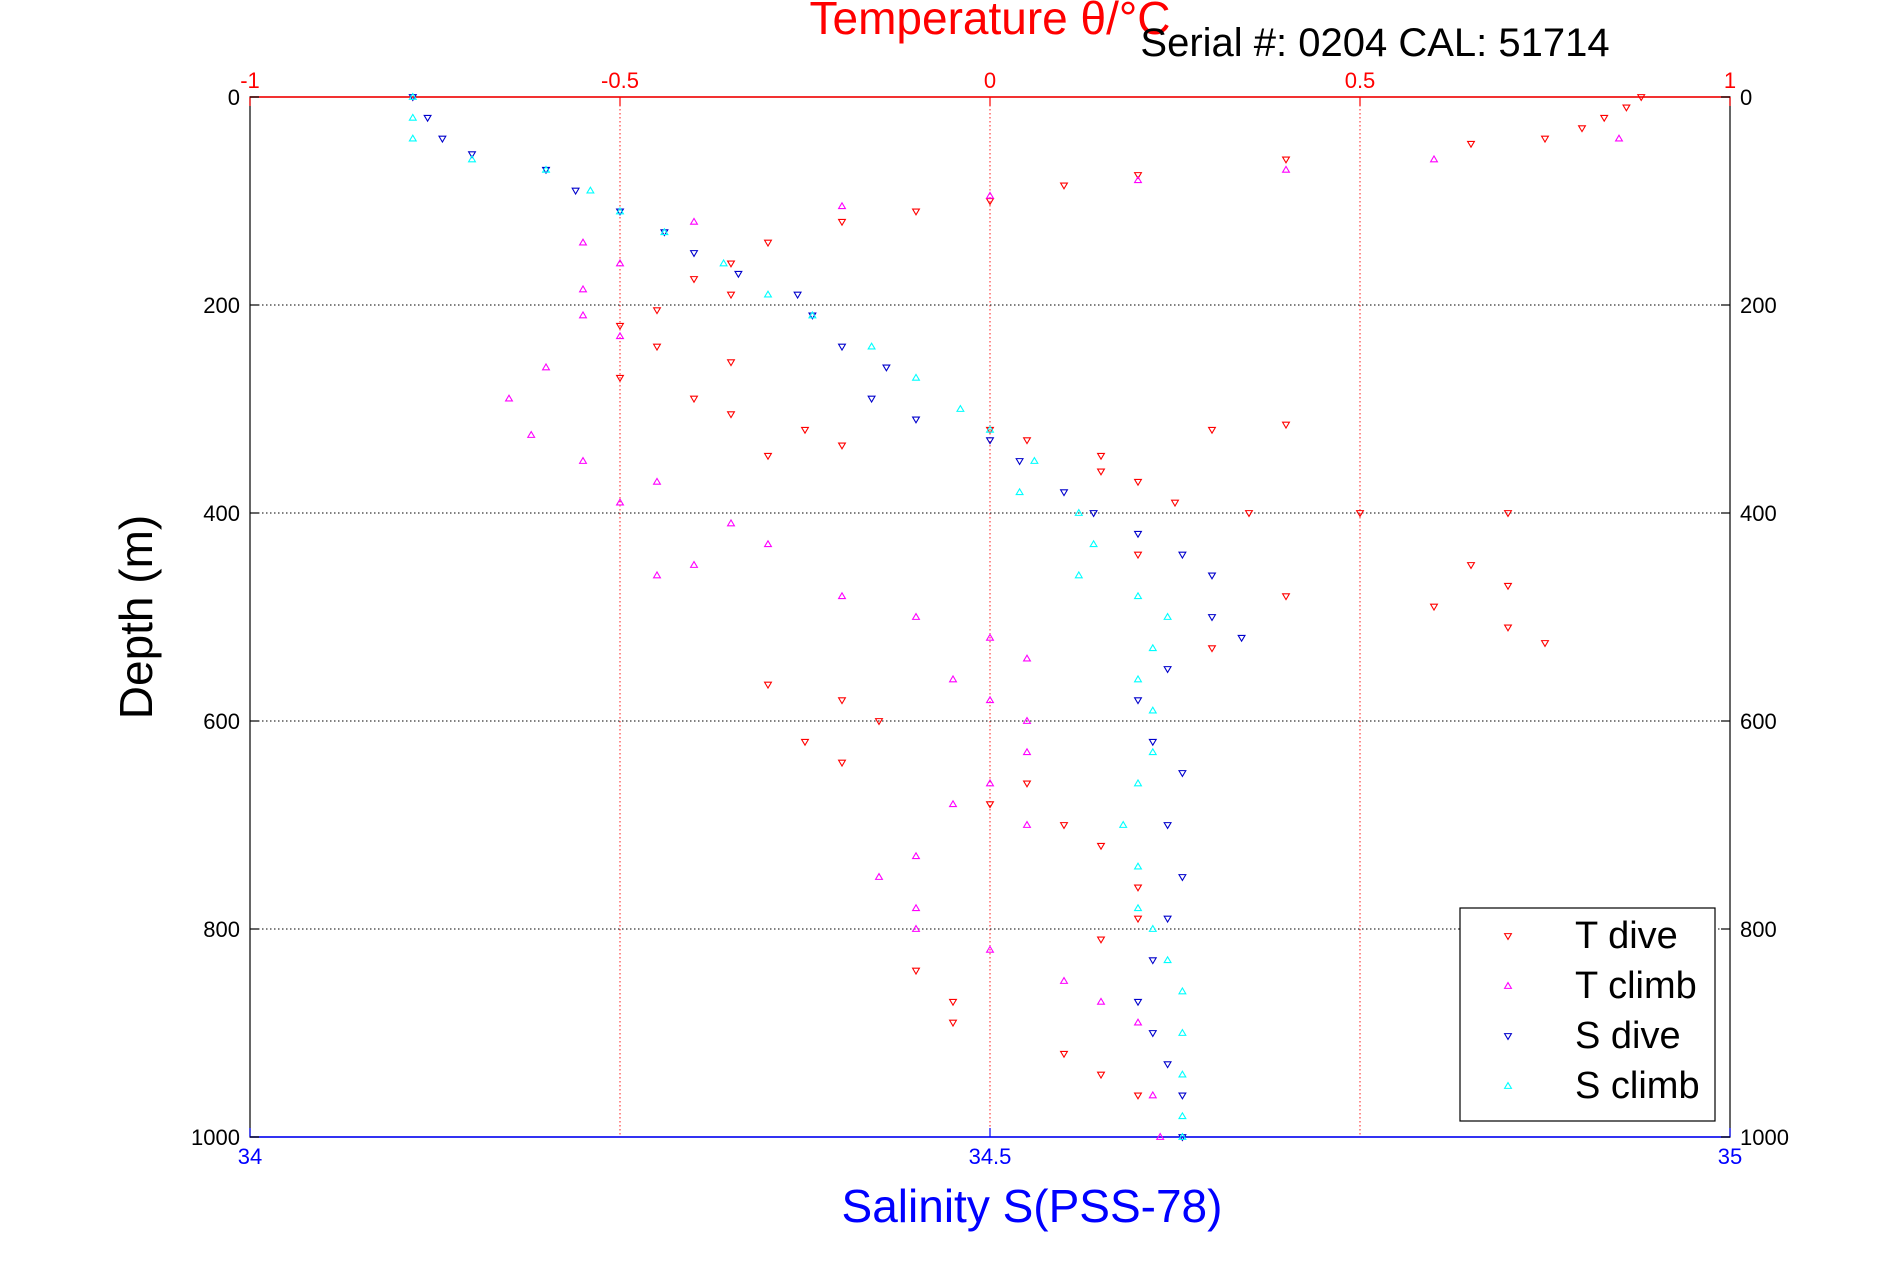 The width and height of the screenshot is (1891, 1267). What do you see at coordinates (990, 80) in the screenshot?
I see `temperature-tick-label: 0` at bounding box center [990, 80].